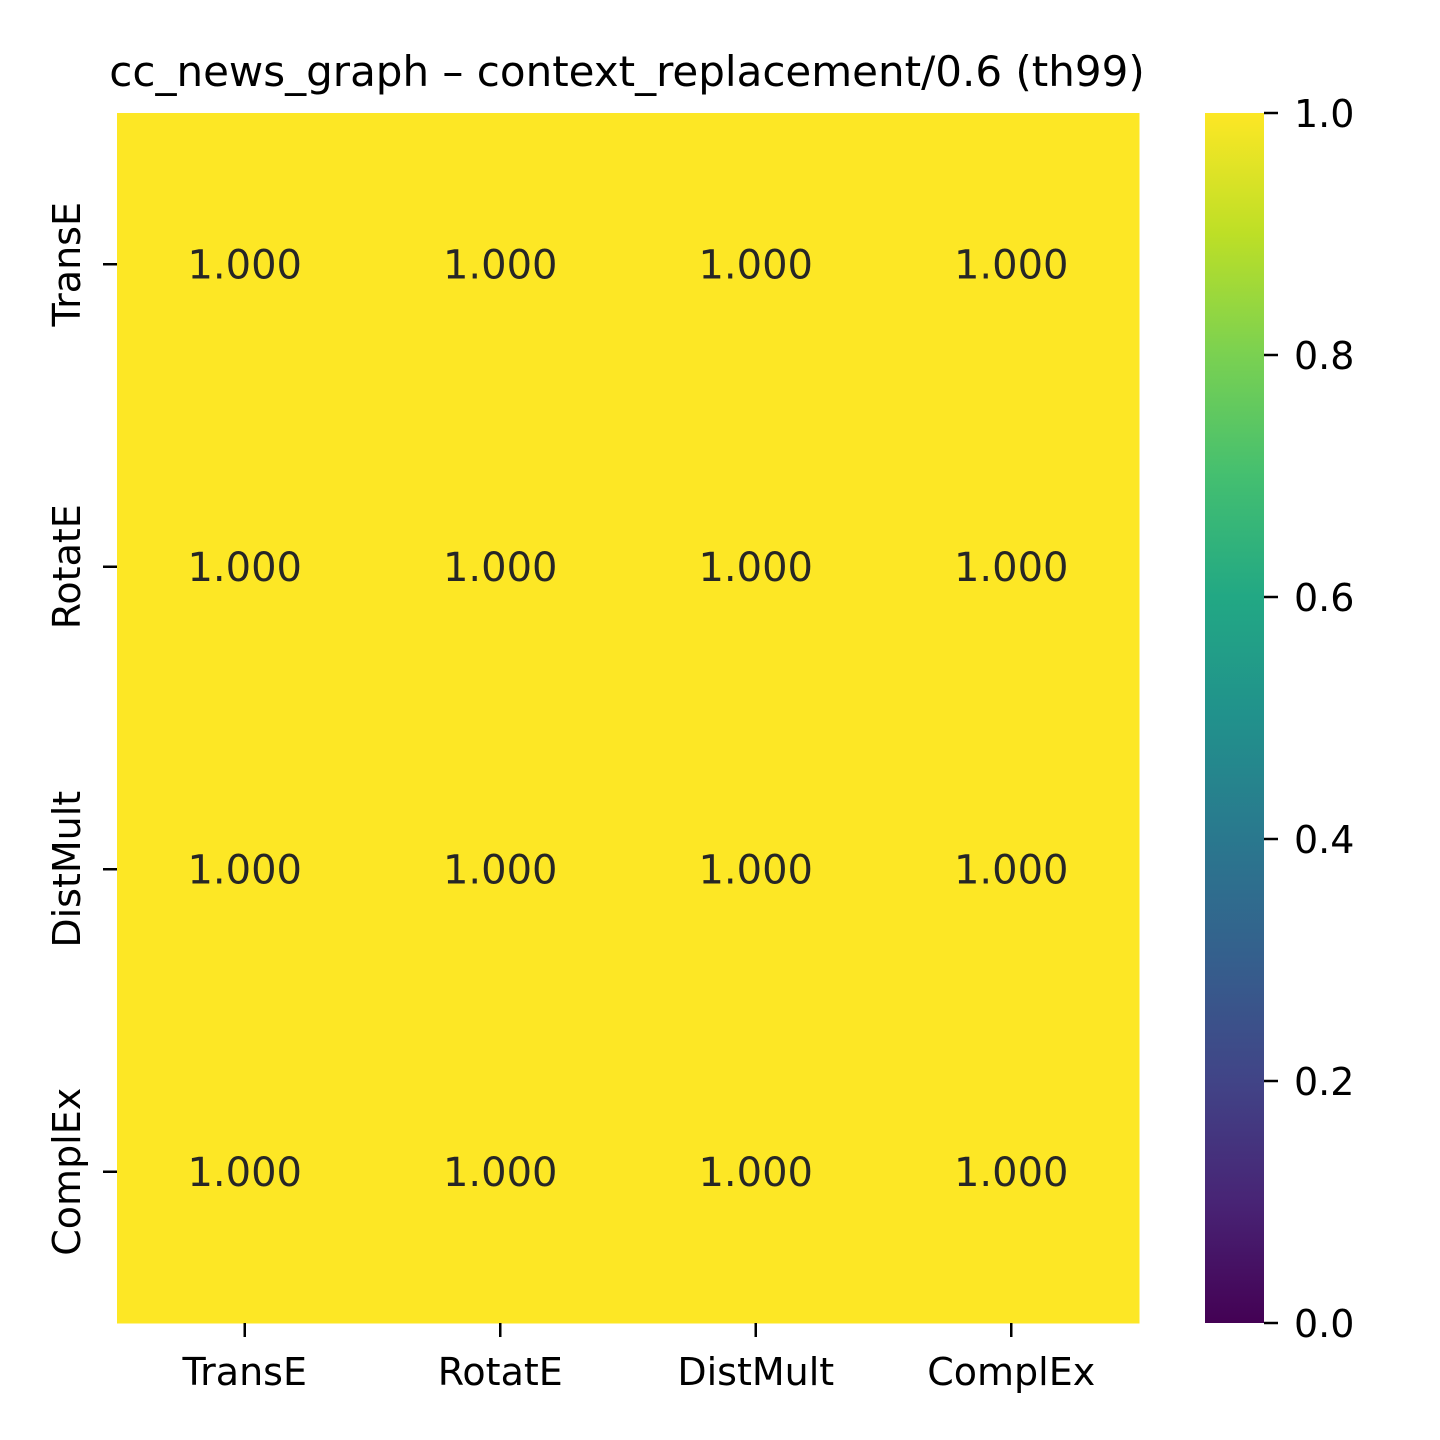 Image resolution: width=1440 pixels, height=1440 pixels. What do you see at coordinates (1234, 718) in the screenshot?
I see `colorbar-gradient` at bounding box center [1234, 718].